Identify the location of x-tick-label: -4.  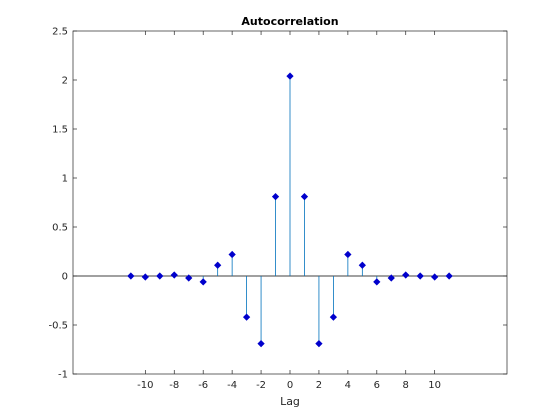
(232, 385).